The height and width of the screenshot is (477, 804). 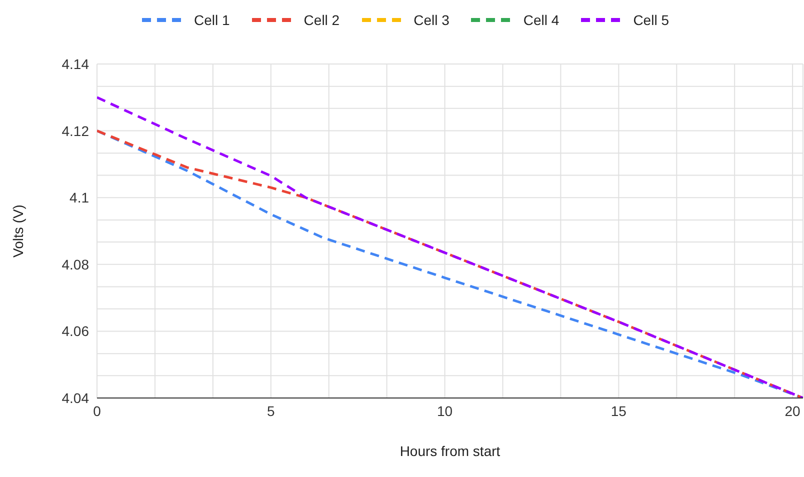 What do you see at coordinates (322, 20) in the screenshot?
I see `legend-label: Cell 2` at bounding box center [322, 20].